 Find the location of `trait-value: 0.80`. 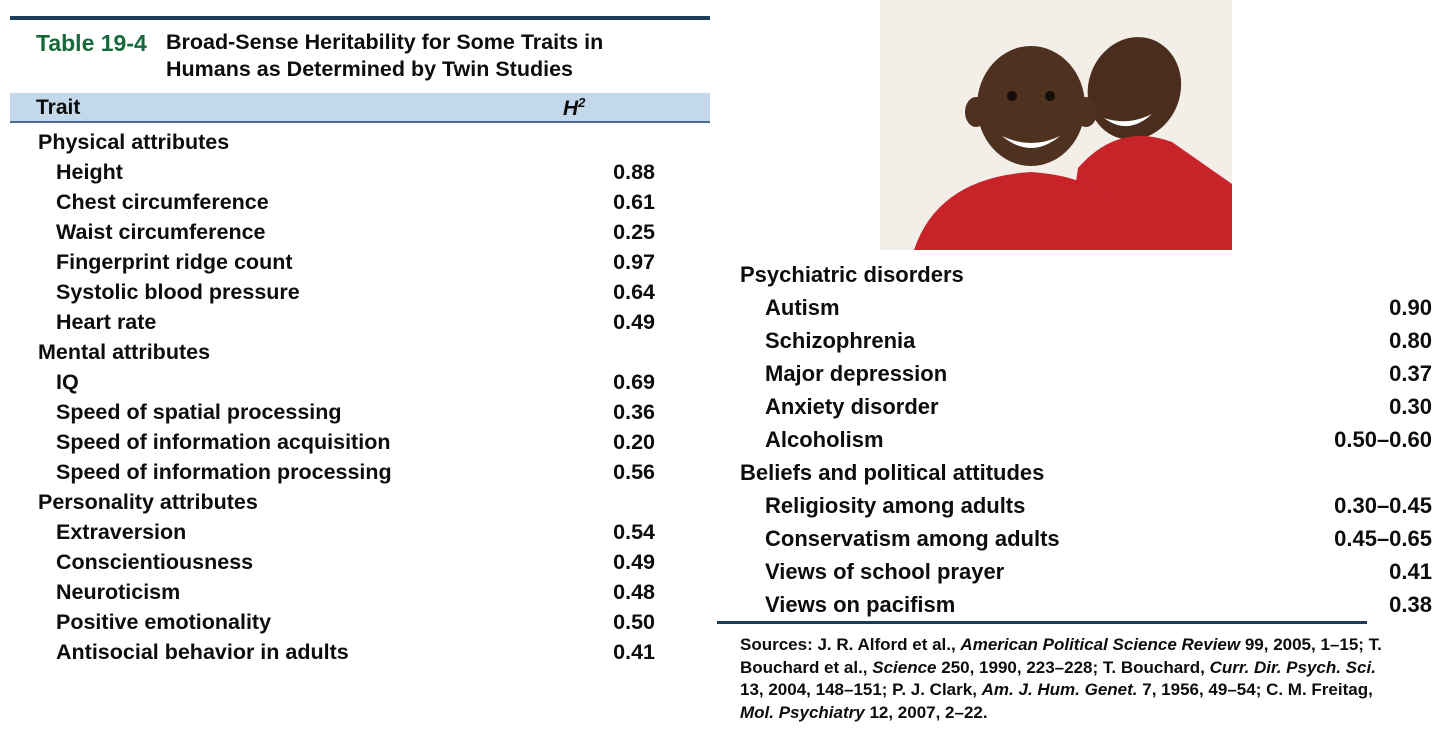

trait-value: 0.80 is located at coordinates (1410, 340).